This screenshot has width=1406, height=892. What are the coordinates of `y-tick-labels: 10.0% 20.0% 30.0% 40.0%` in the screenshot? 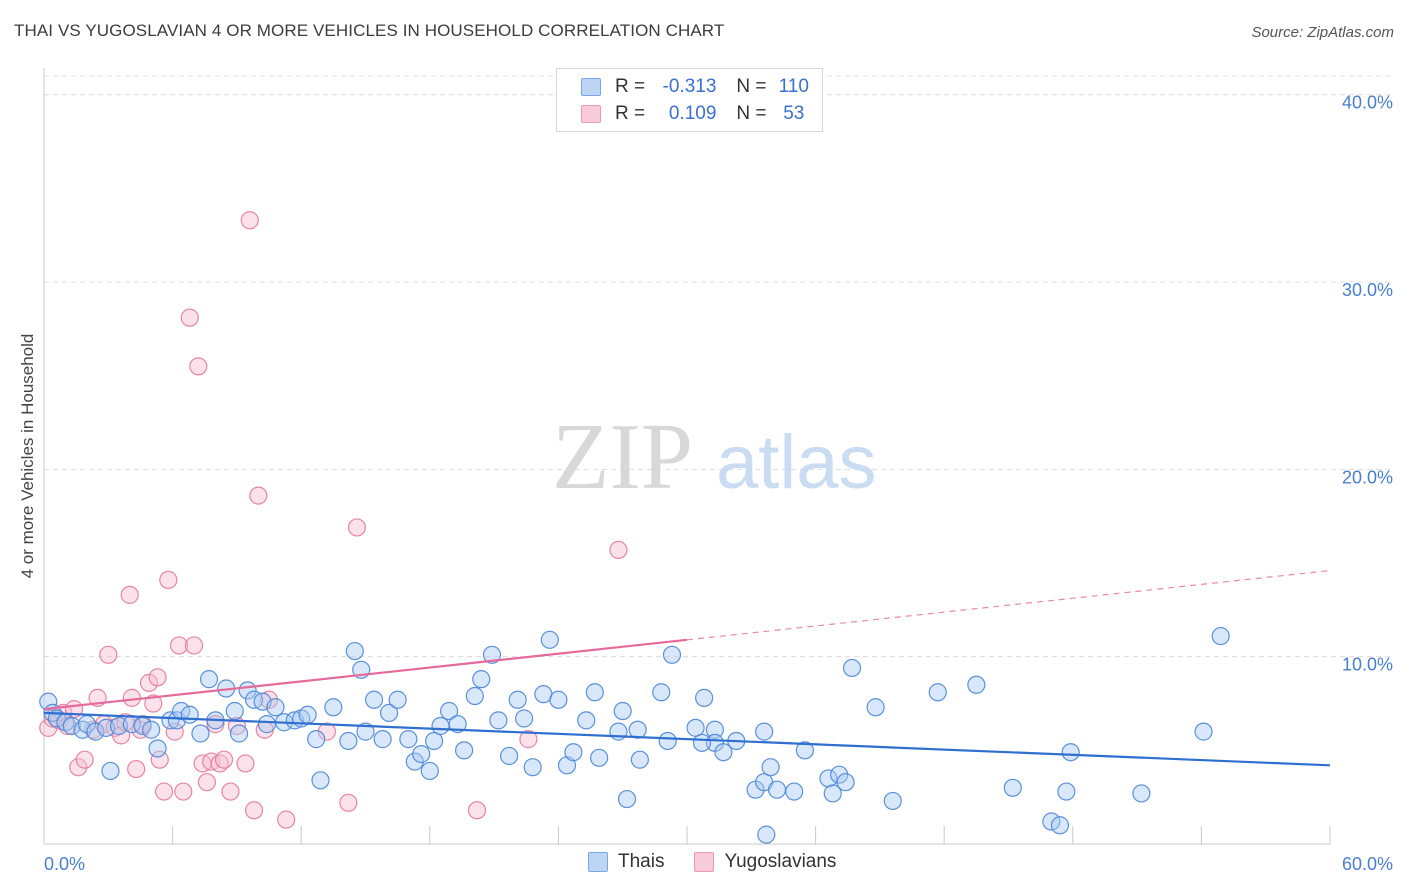 It's located at (1367, 384).